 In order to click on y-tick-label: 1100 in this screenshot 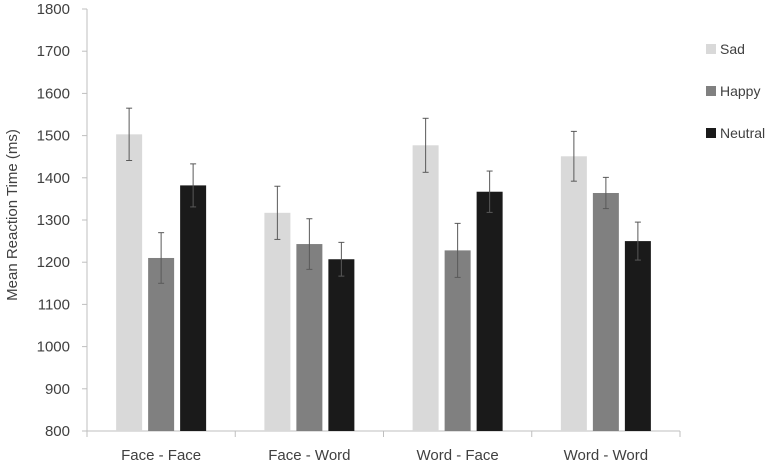, I will do `click(54, 304)`.